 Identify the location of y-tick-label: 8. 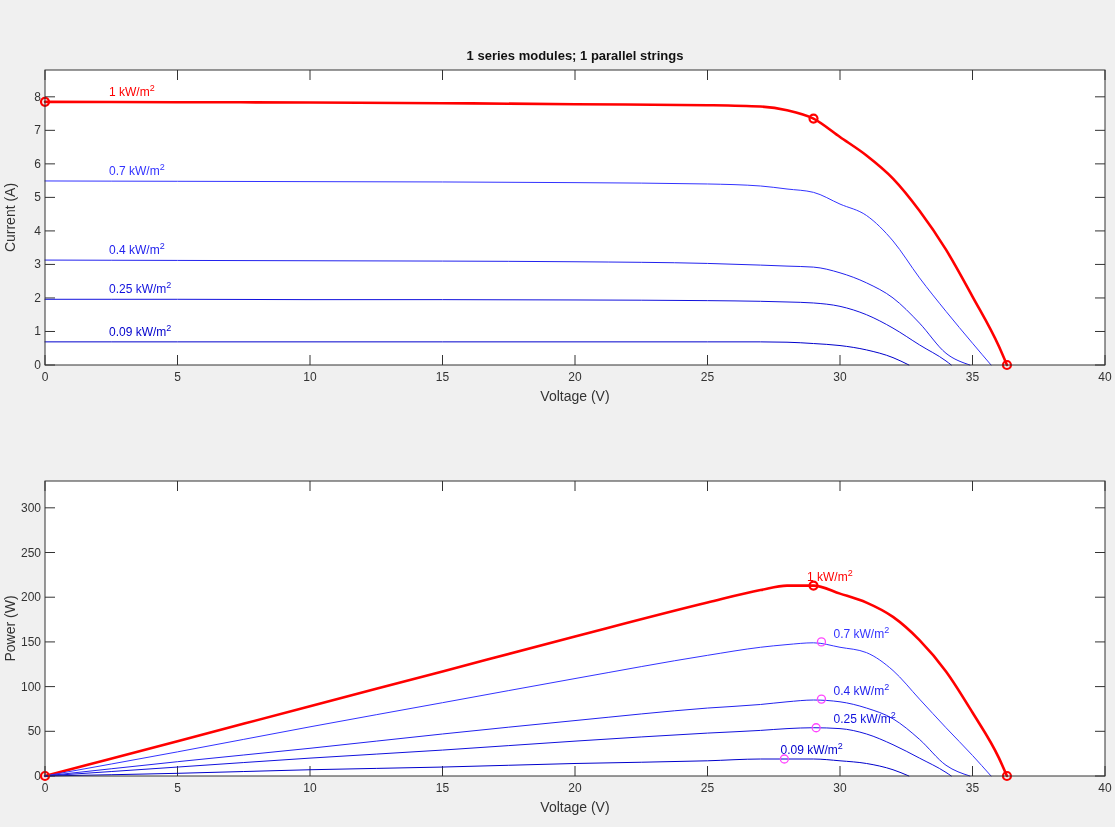
(38, 96).